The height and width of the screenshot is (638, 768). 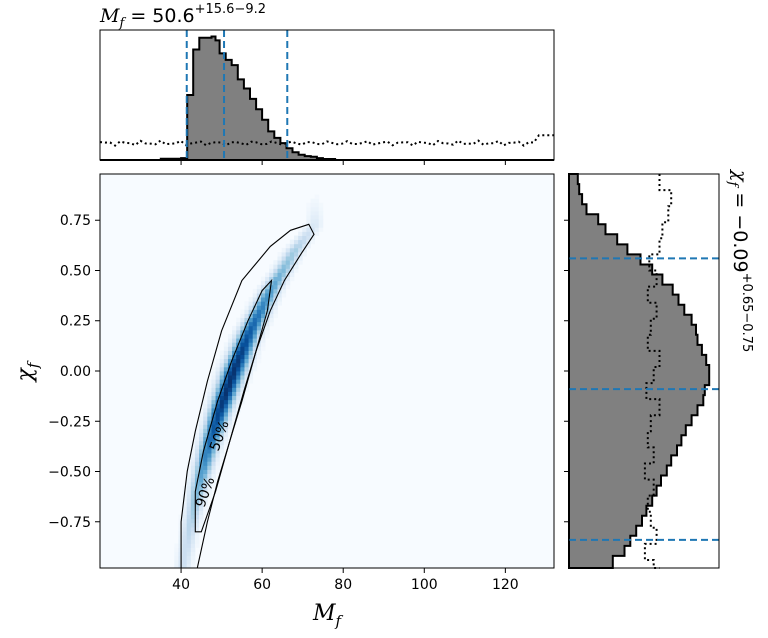 What do you see at coordinates (327, 98) in the screenshot?
I see `mf-posterior-histogram` at bounding box center [327, 98].